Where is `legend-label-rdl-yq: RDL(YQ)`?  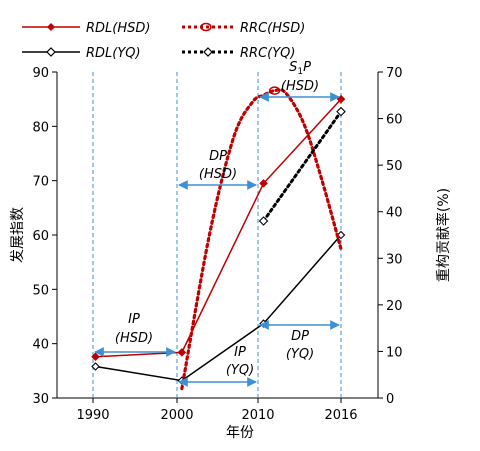
legend-label-rdl-yq: RDL(YQ) is located at coordinates (113, 53).